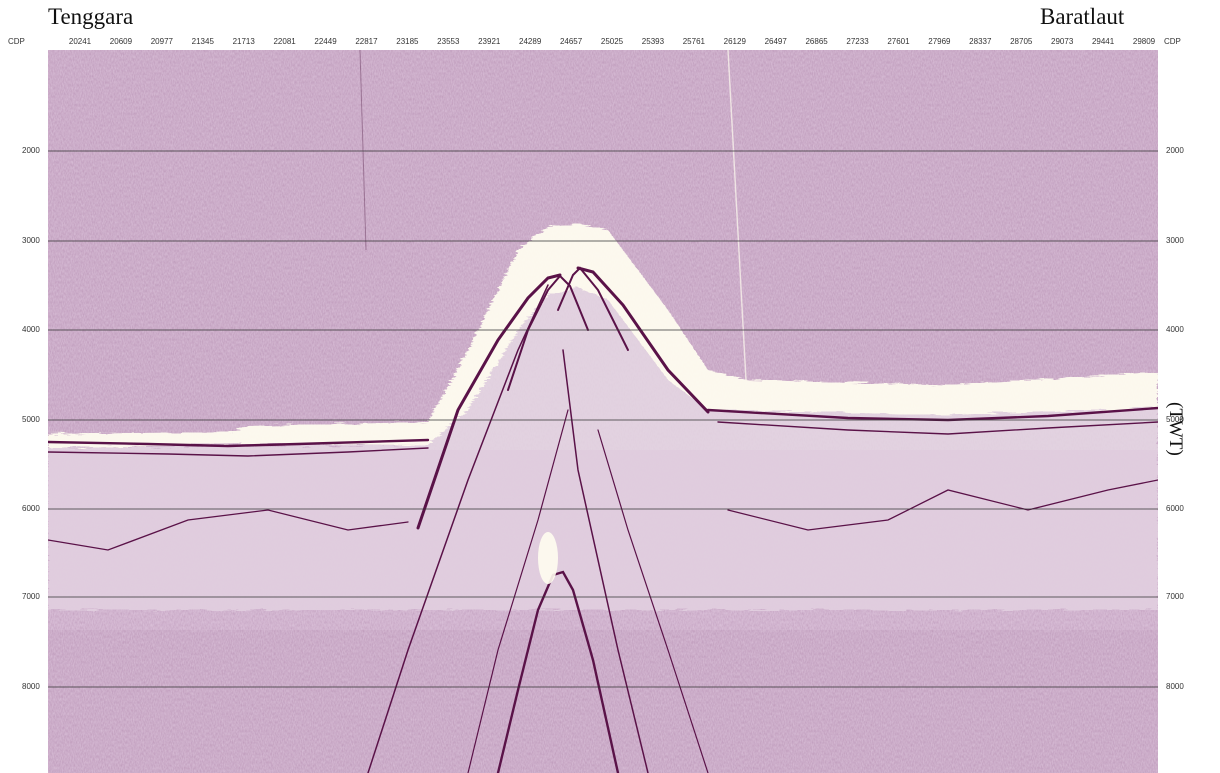  I want to click on cdp-tick-label: 28337, so click(980, 41).